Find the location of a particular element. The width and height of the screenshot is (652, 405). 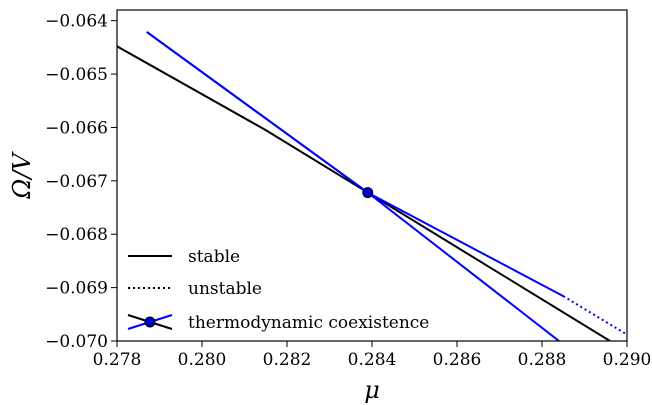

legend-item-3: thermodynamic coexistence is located at coordinates (278, 323).